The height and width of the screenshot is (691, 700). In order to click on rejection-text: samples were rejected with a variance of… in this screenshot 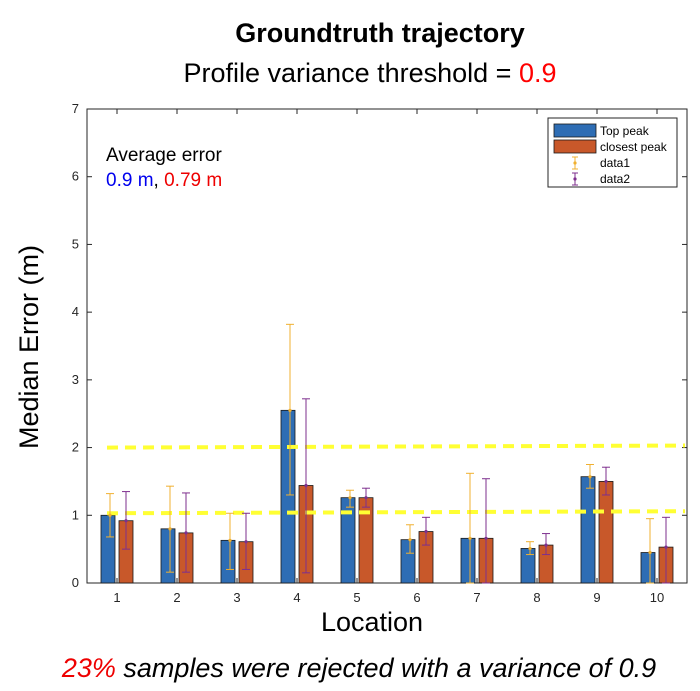, I will do `click(386, 668)`.